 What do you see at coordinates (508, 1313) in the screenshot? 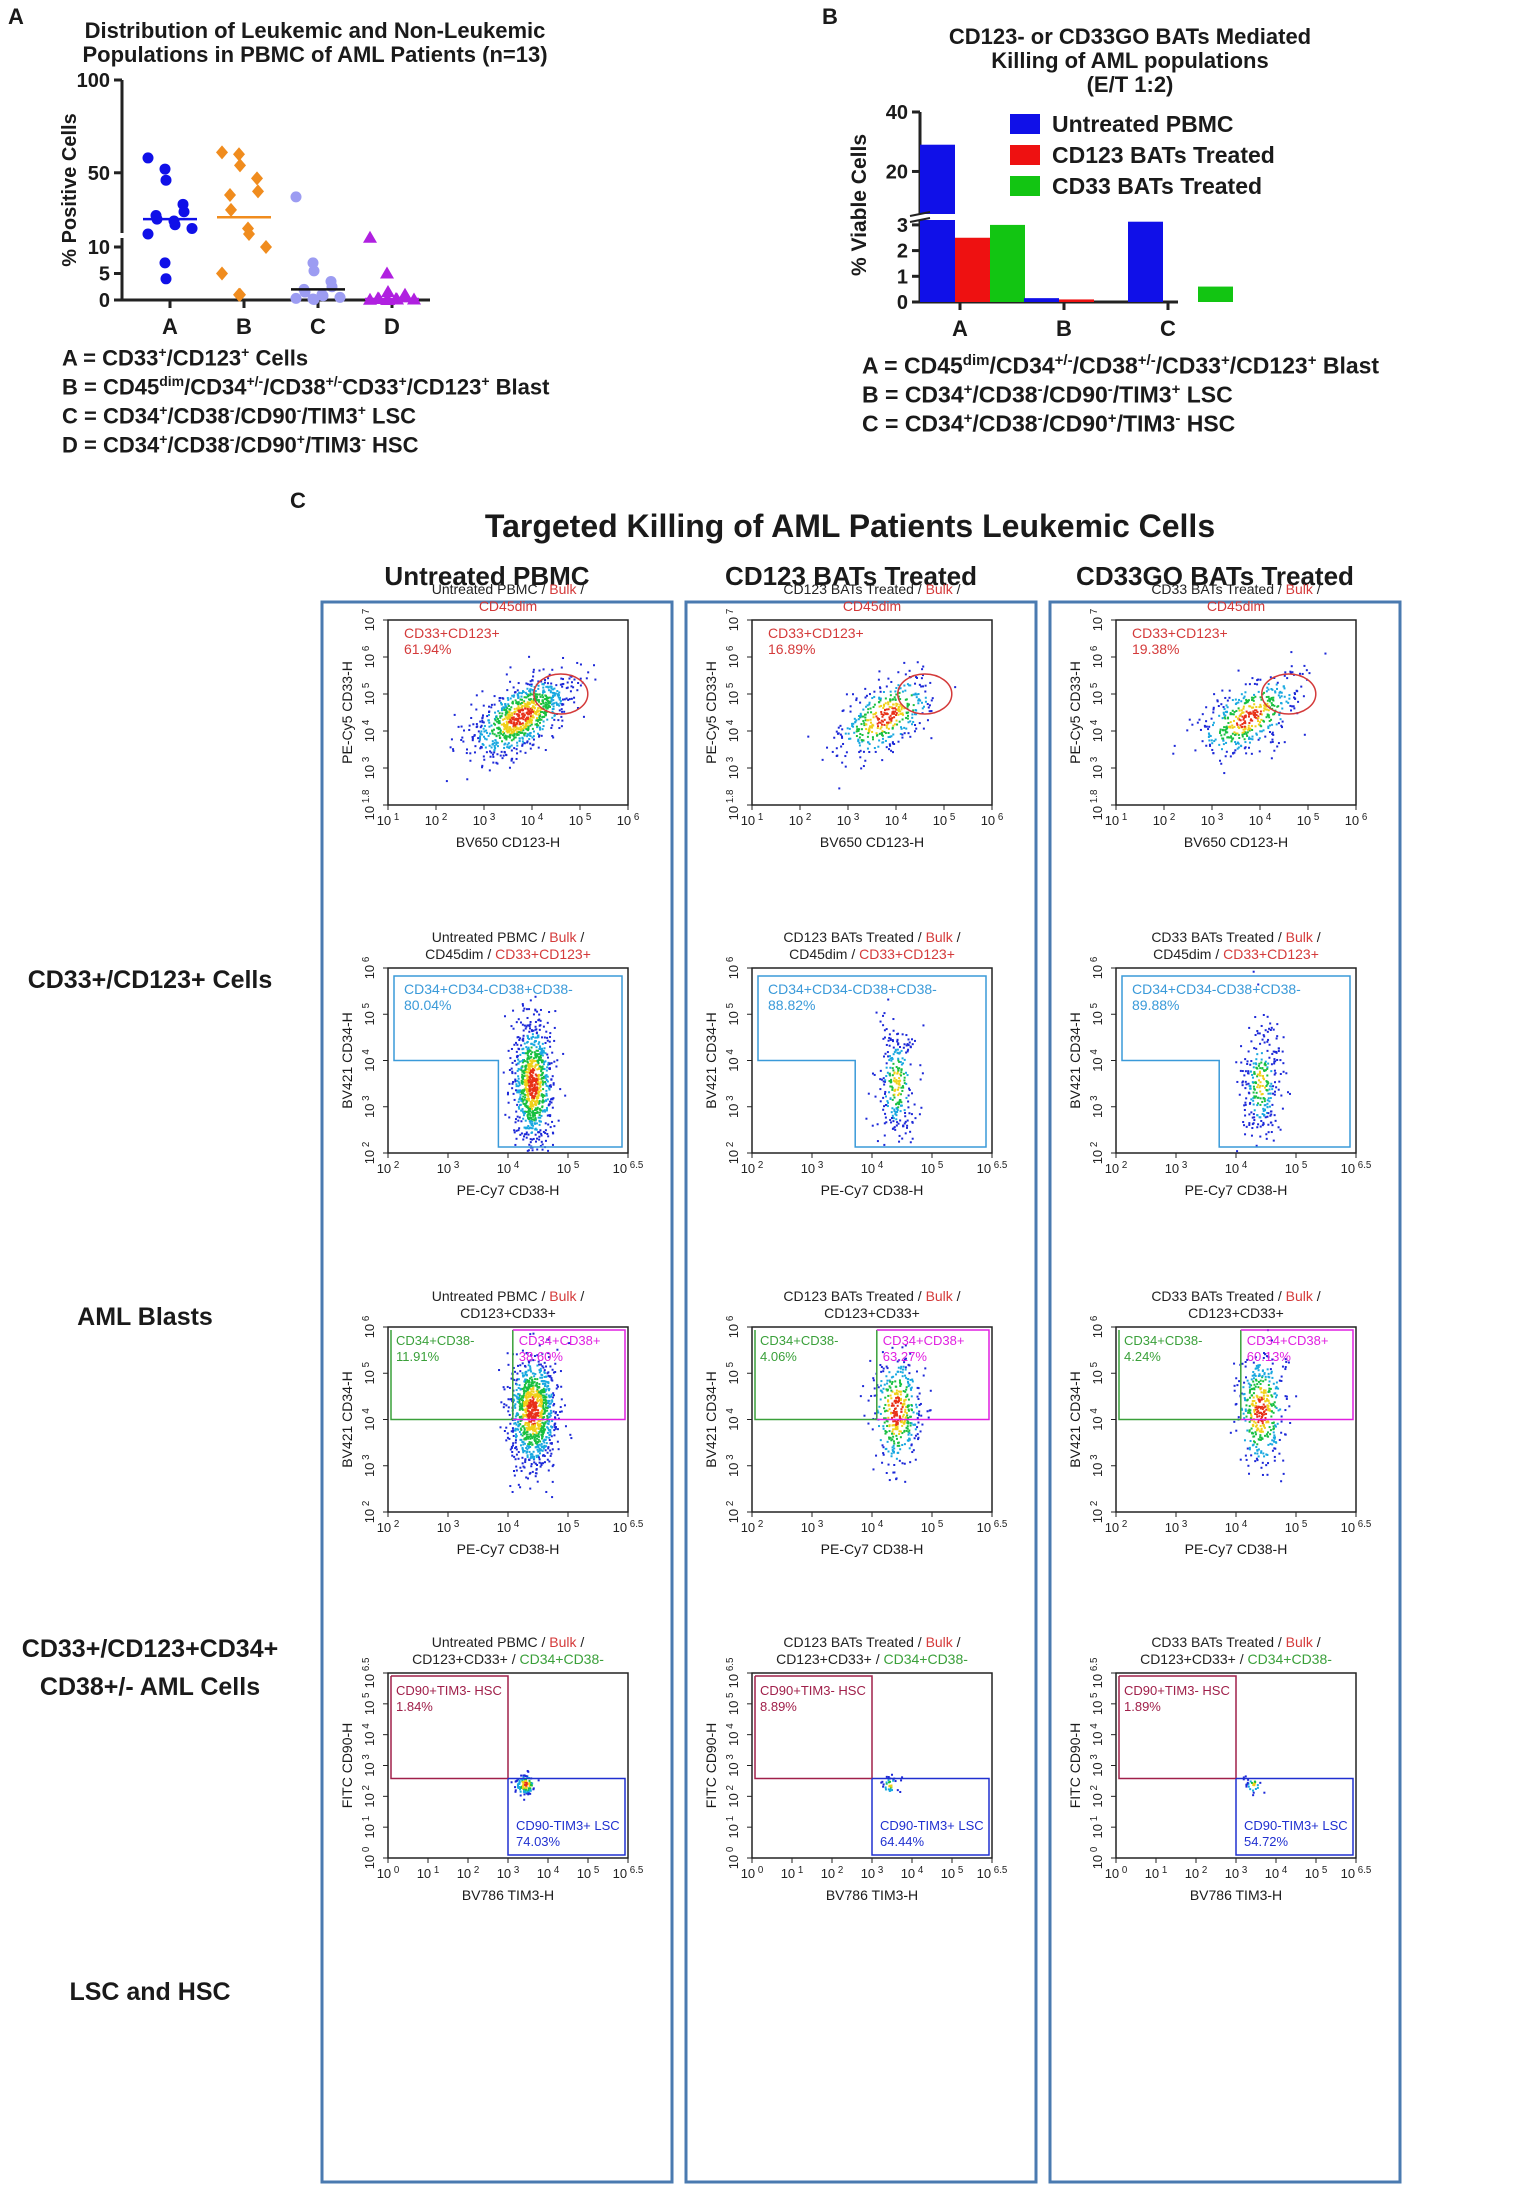
I see `plot-title-line2: CD123+CD33+` at bounding box center [508, 1313].